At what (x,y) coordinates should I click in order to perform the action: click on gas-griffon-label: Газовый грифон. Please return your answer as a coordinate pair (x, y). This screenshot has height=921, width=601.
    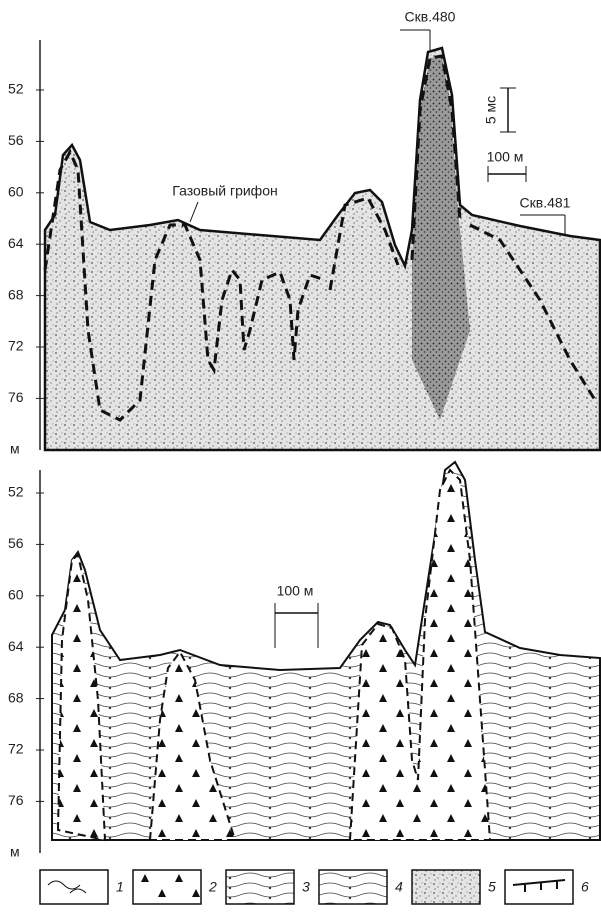
    Looking at the image, I should click on (224, 191).